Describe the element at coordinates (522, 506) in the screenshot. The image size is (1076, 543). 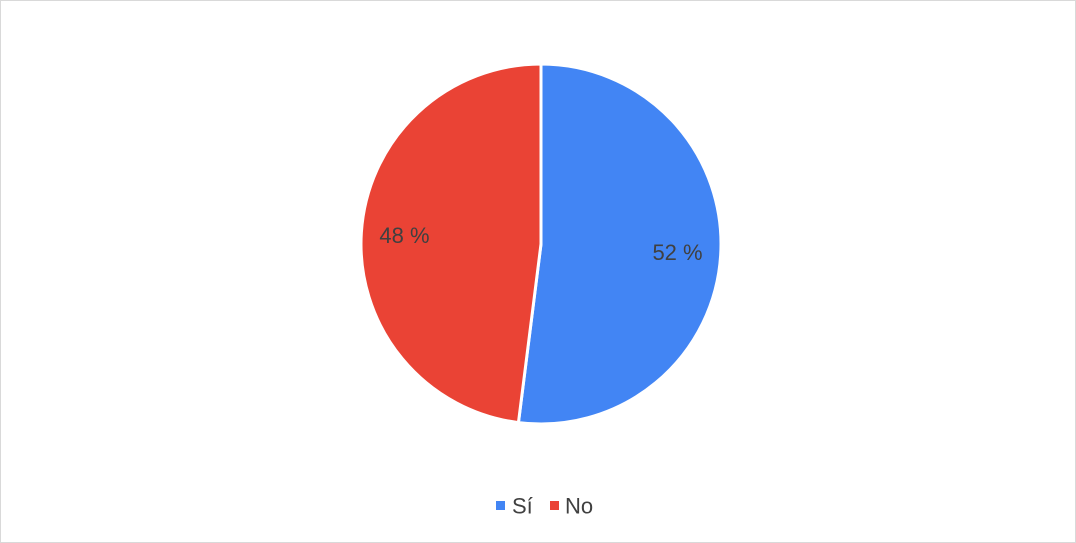
I see `legend-label-si: Sí` at that location.